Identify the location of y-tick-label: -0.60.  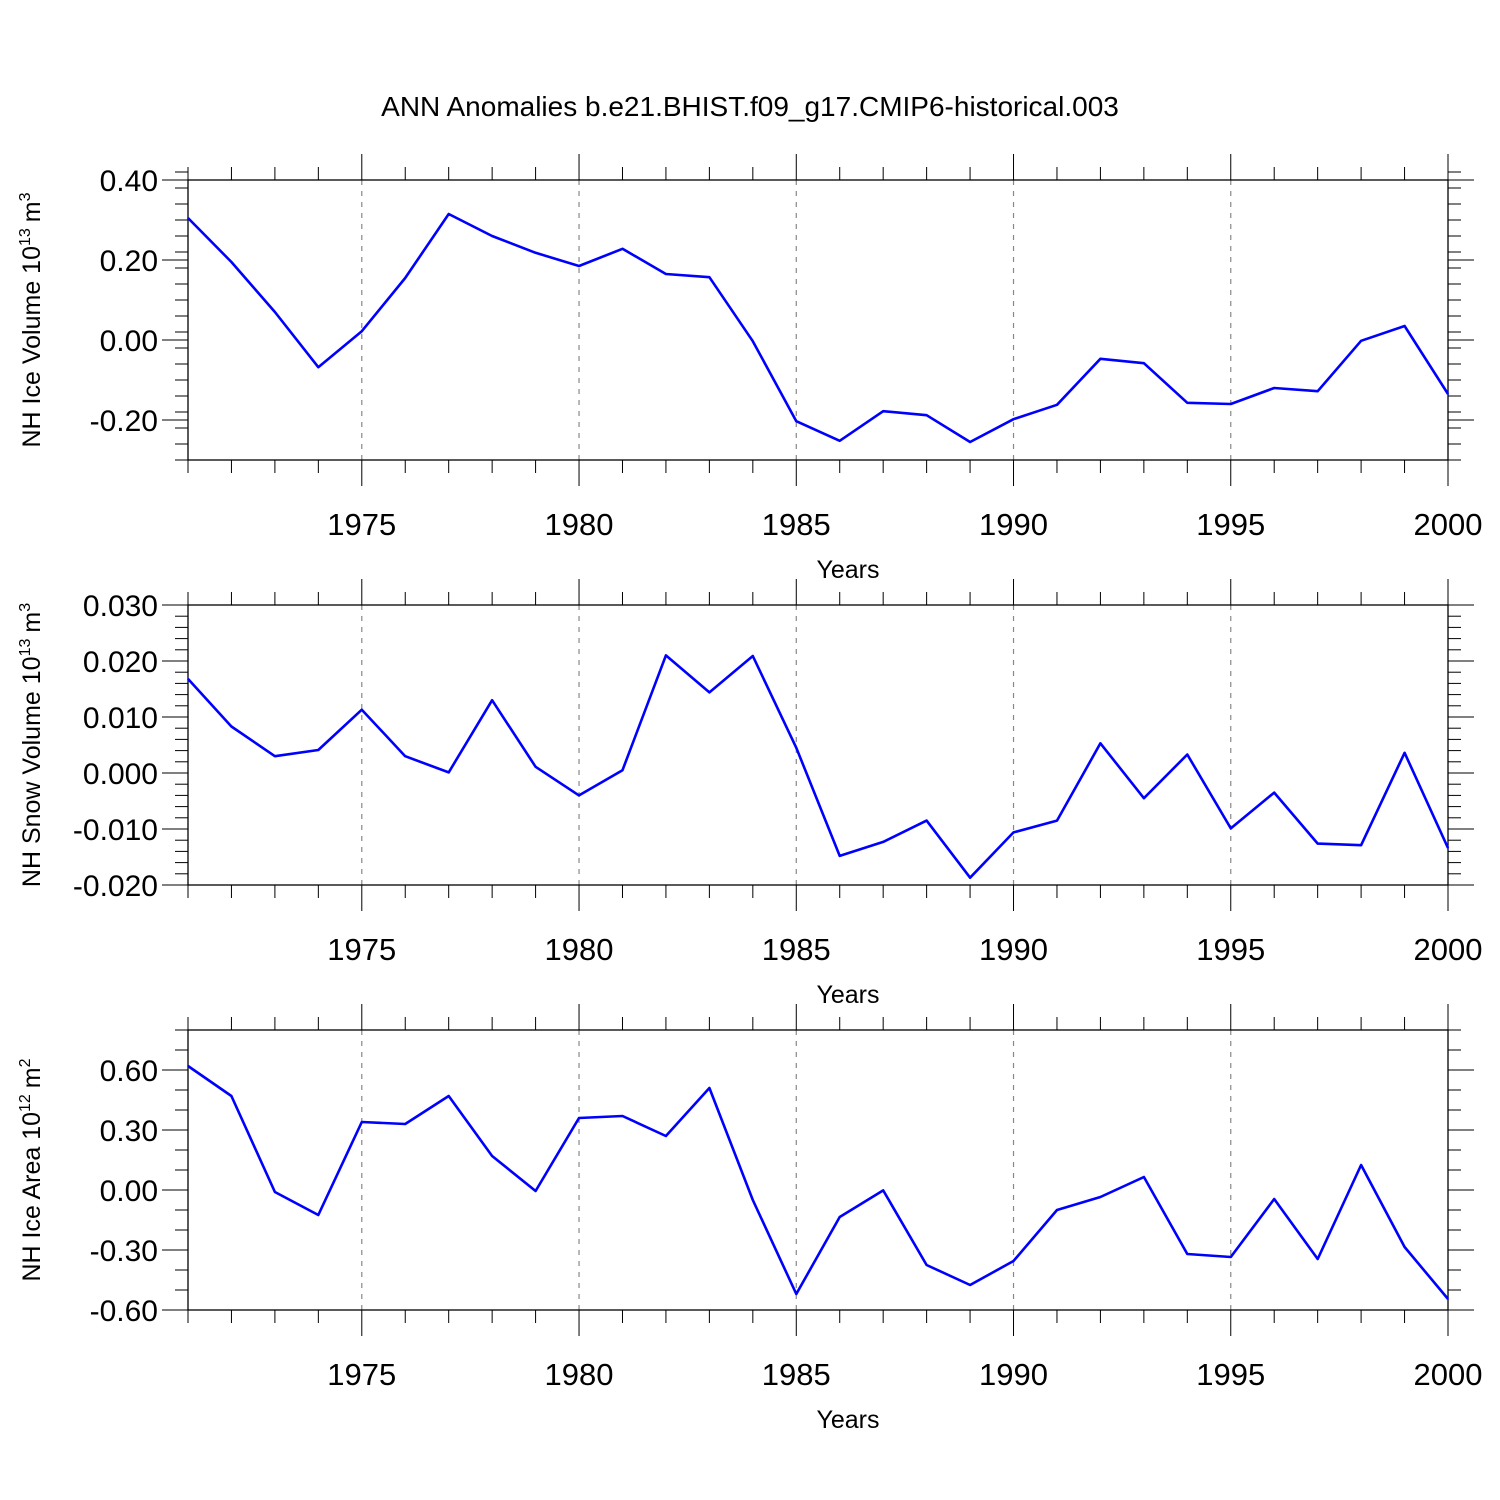
(124, 1311).